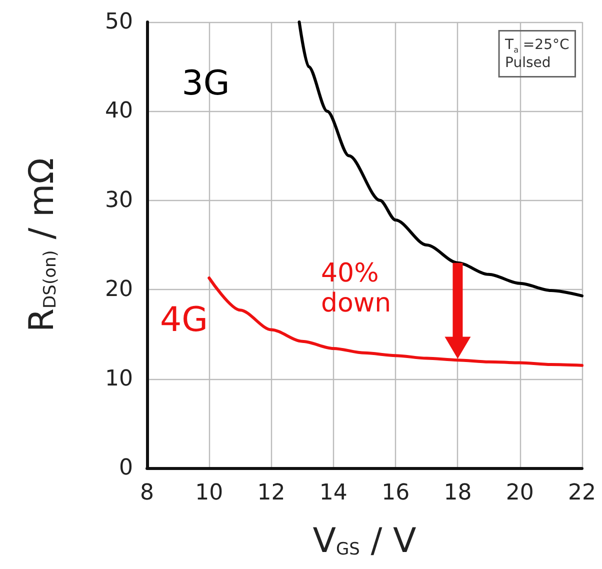  What do you see at coordinates (271, 493) in the screenshot?
I see `x-tick-label: 12` at bounding box center [271, 493].